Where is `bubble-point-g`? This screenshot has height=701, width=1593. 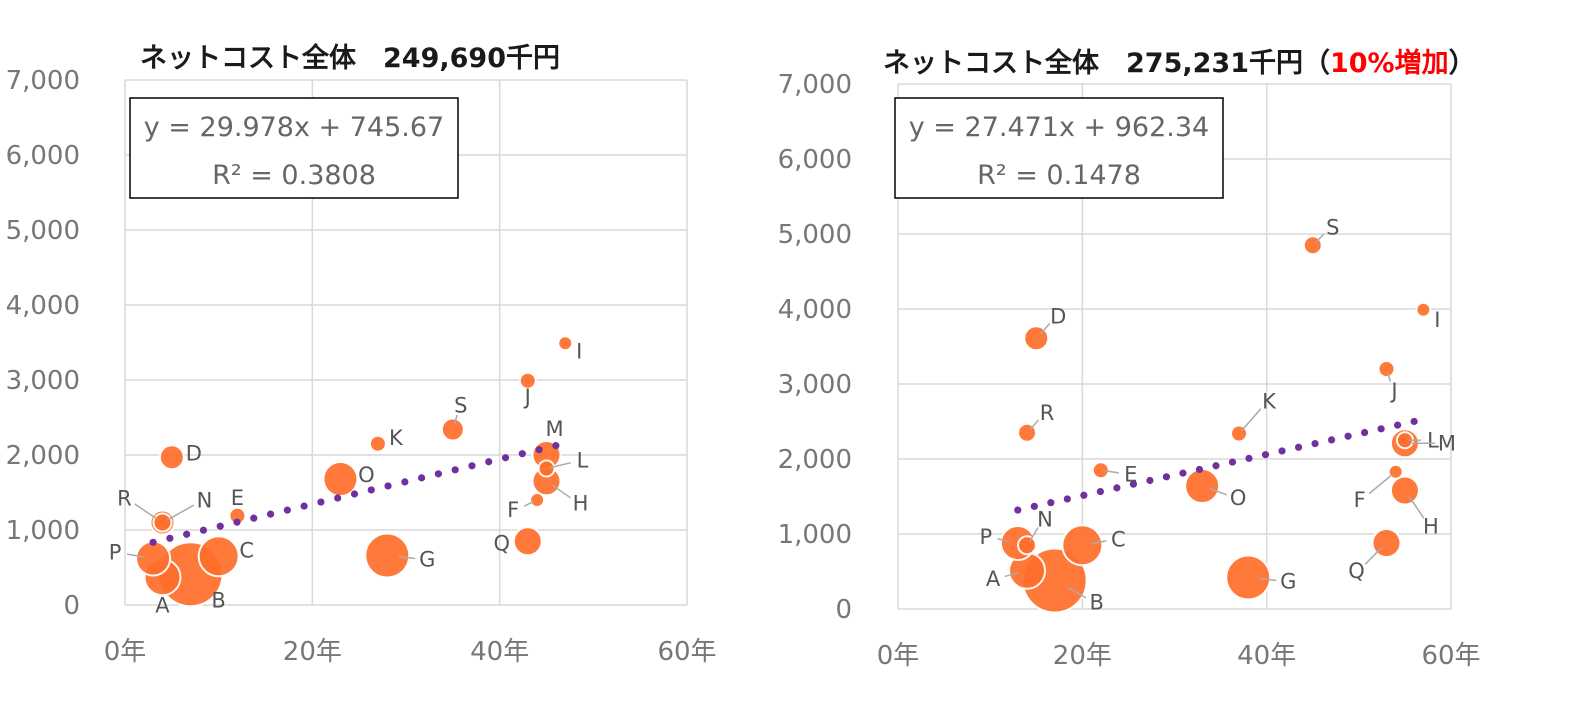 bubble-point-g is located at coordinates (1248, 577).